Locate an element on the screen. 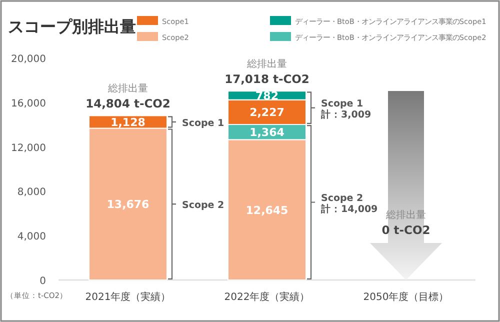  y-tick-label: 20,000 is located at coordinates (28, 59).